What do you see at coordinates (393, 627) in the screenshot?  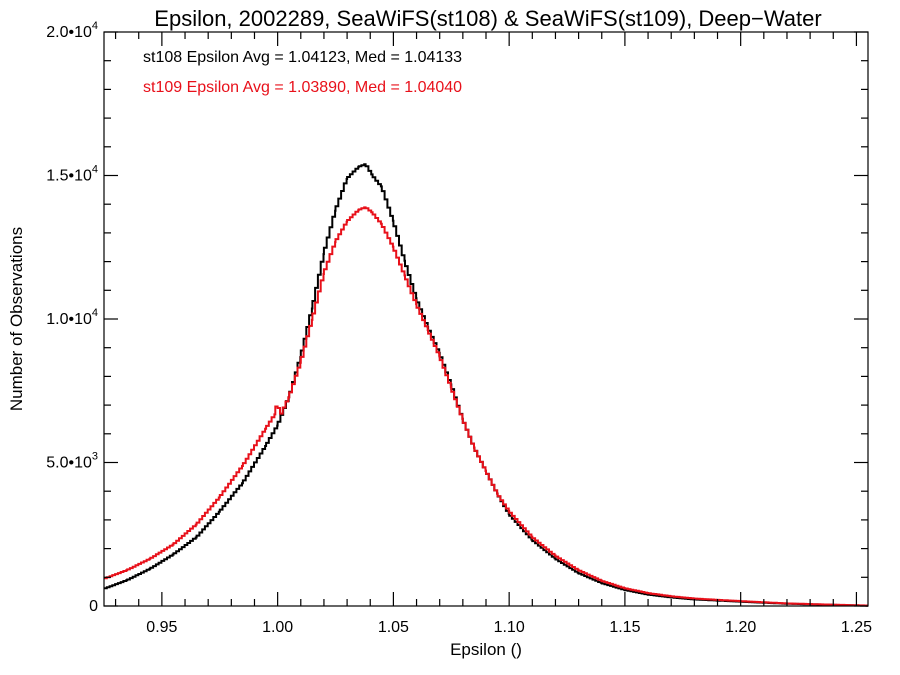 I see `x-tick-label: 1.05` at bounding box center [393, 627].